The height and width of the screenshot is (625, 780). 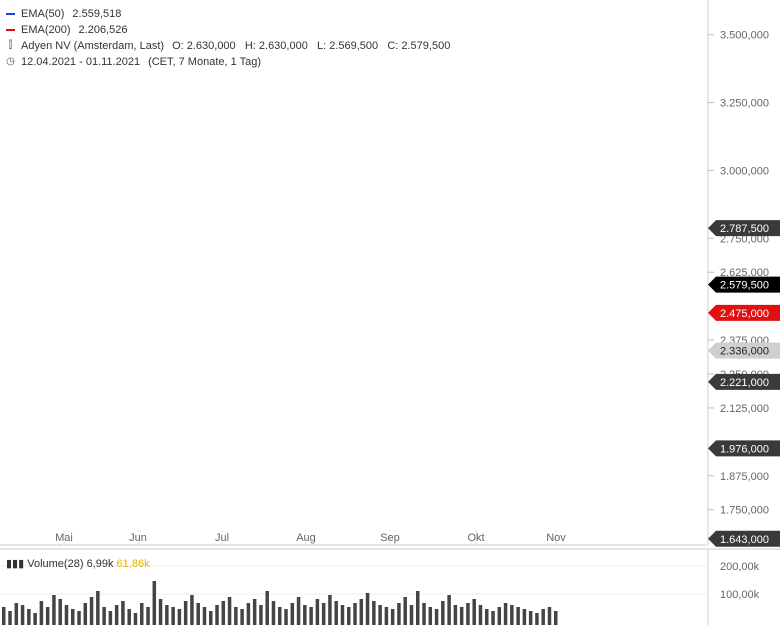 I want to click on x-tick-label: Sep, so click(x=390, y=538).